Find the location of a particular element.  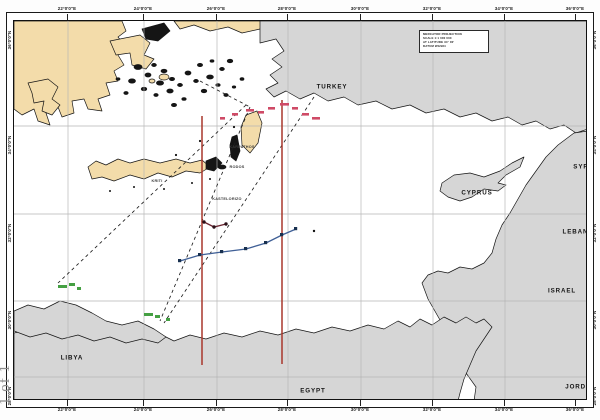

latitude-label: 28°0'0"N is located at coordinates (594, 396).